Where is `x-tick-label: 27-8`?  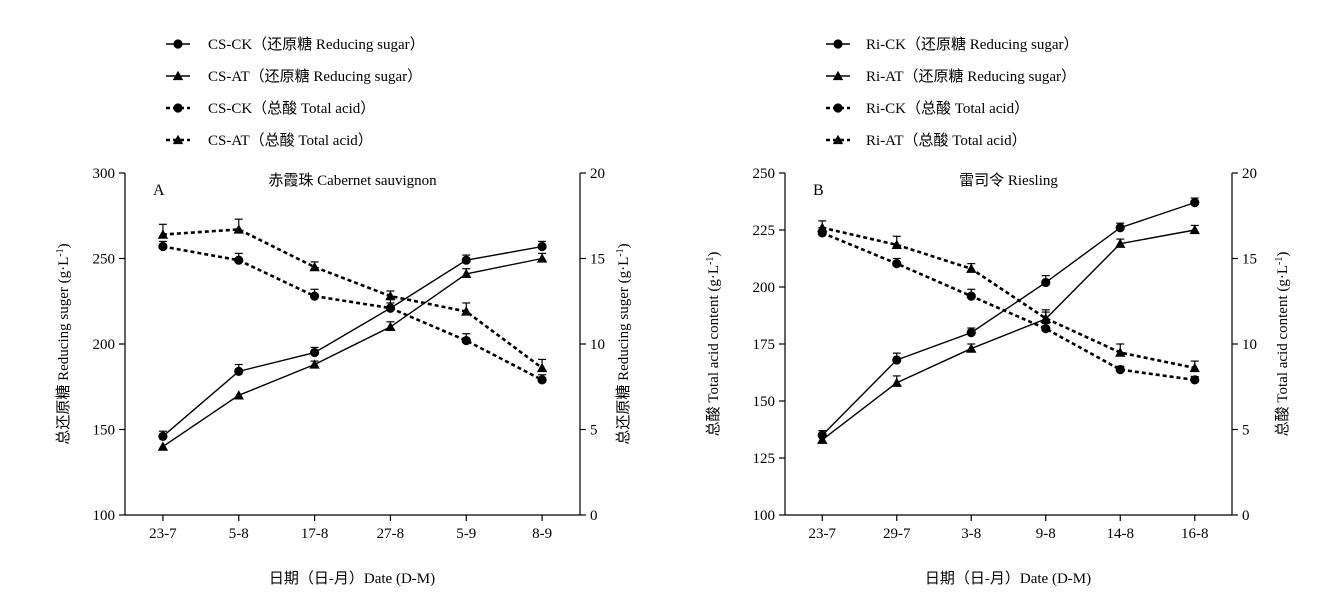
x-tick-label: 27-8 is located at coordinates (391, 534).